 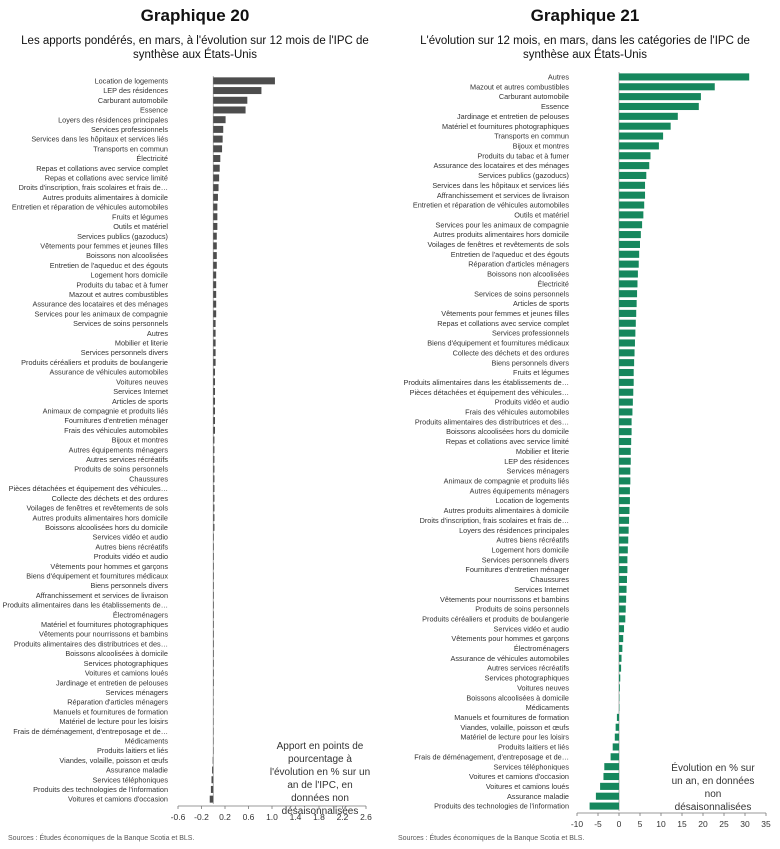 What do you see at coordinates (106, 178) in the screenshot?
I see `category-label: Repas et collations avec service limité` at bounding box center [106, 178].